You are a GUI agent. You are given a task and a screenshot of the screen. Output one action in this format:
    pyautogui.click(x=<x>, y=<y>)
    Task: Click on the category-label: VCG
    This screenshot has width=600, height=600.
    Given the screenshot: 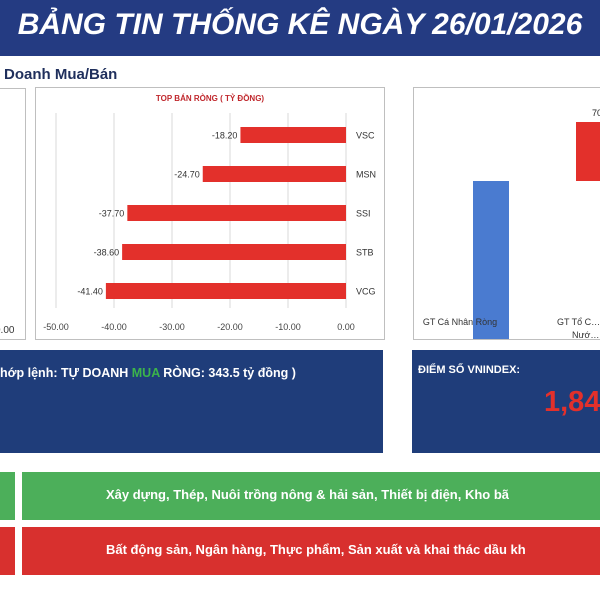 What is the action you would take?
    pyautogui.click(x=366, y=292)
    